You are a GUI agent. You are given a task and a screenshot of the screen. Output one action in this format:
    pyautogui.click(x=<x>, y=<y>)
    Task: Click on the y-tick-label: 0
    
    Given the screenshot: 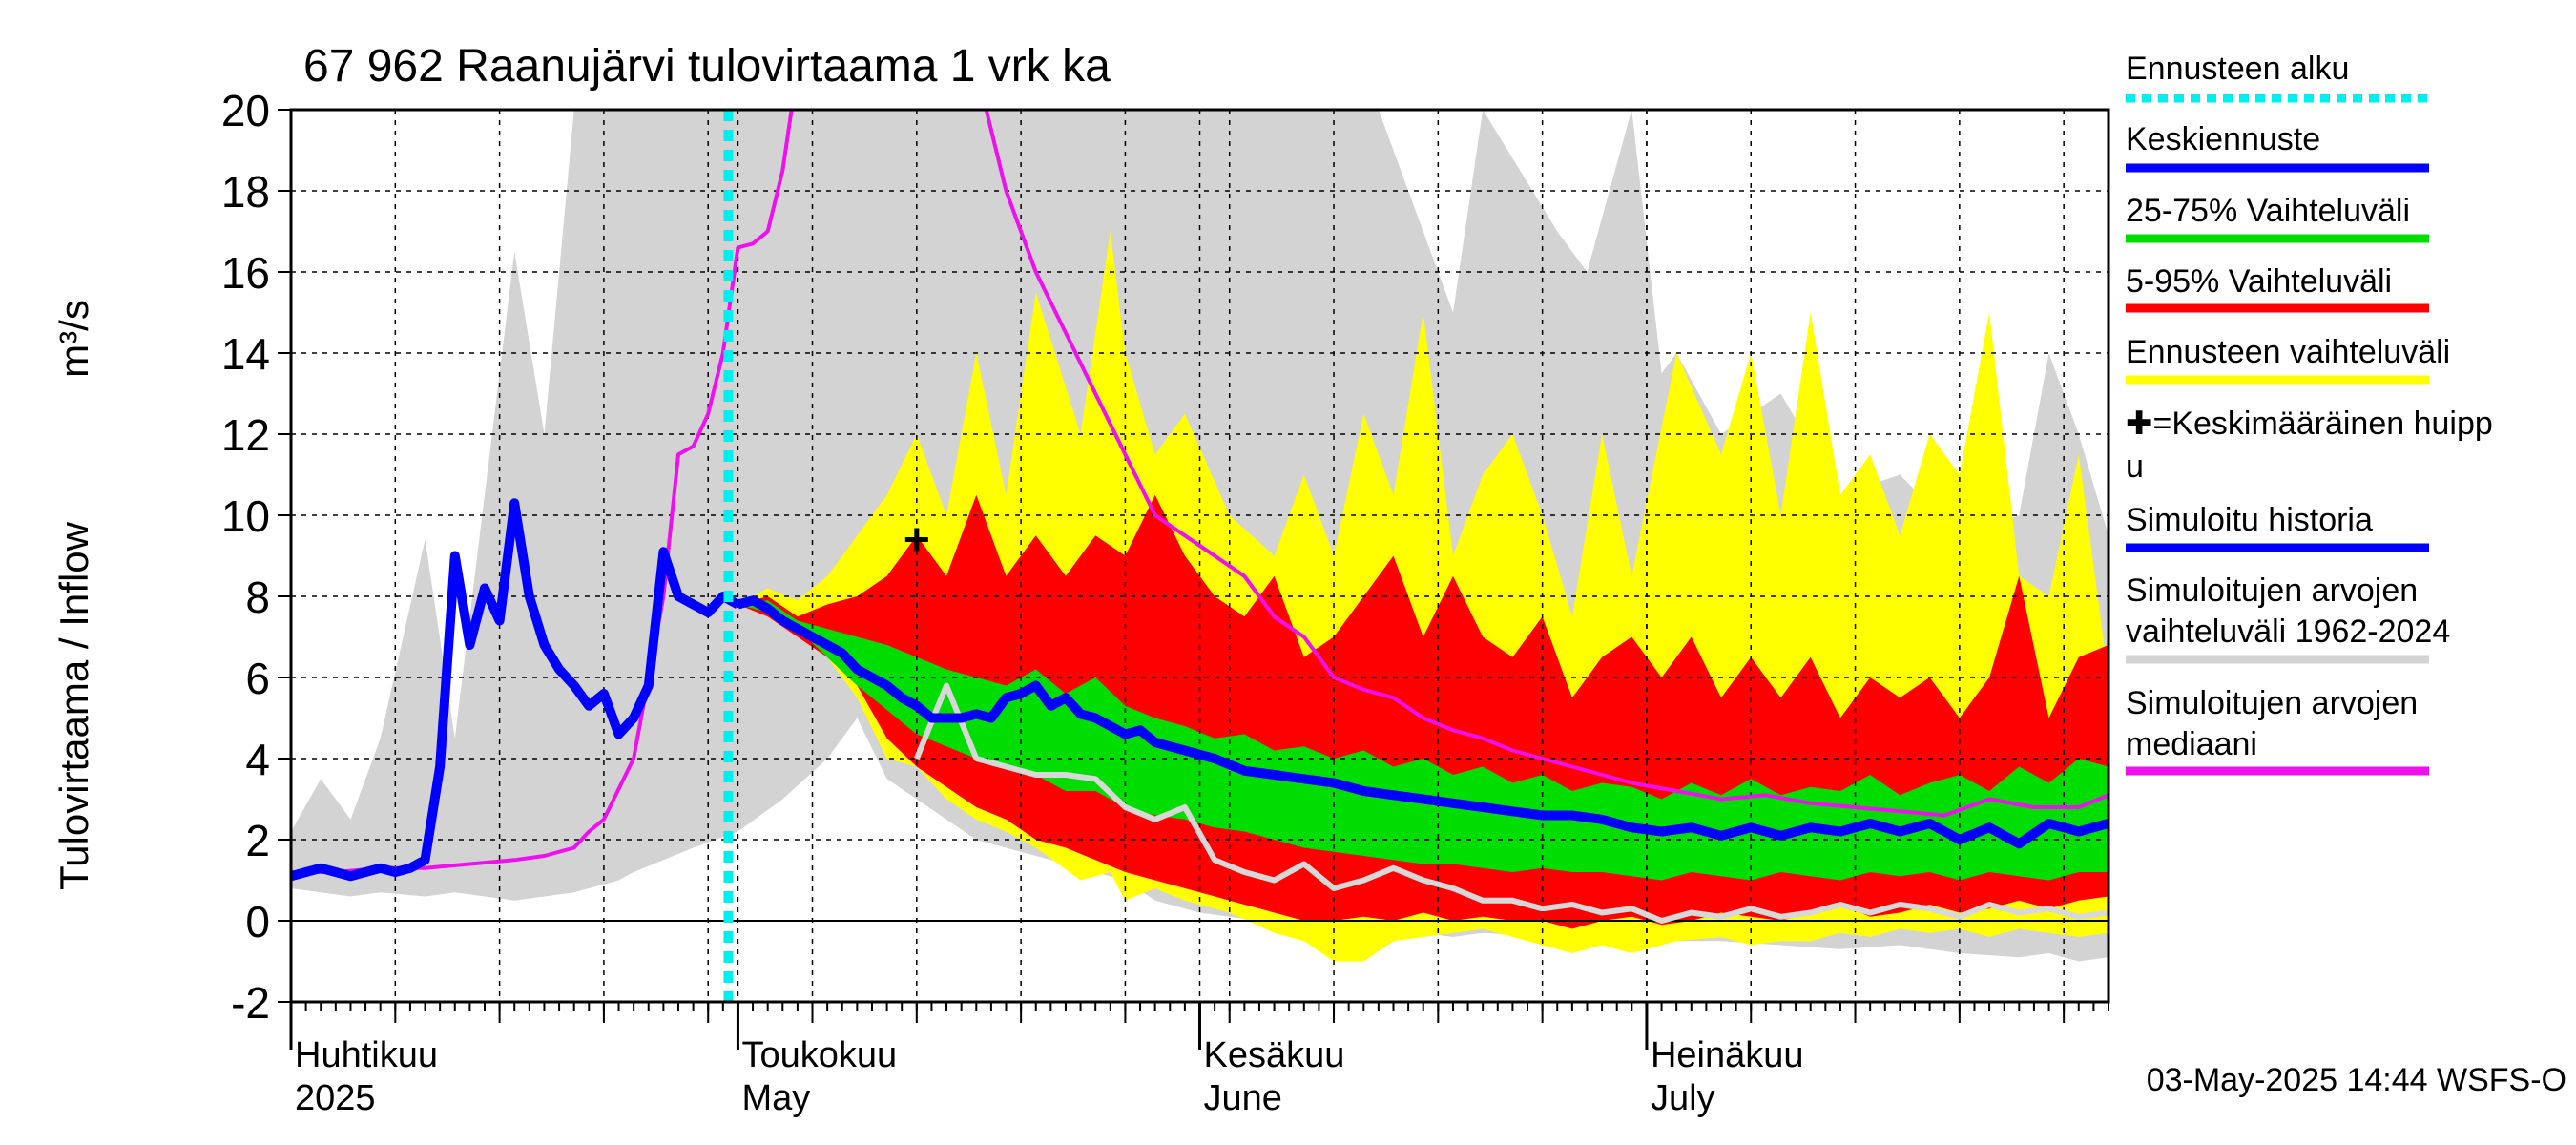 What is the action you would take?
    pyautogui.click(x=257, y=922)
    